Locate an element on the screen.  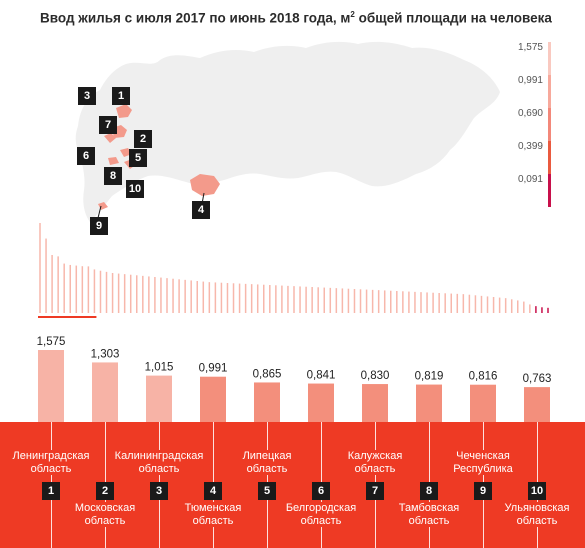
region-rank-badge: 9 is located at coordinates (483, 491).